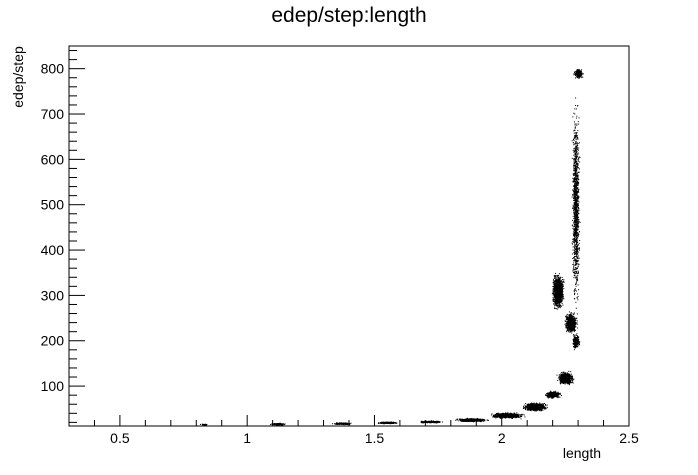 Image resolution: width=698 pixels, height=475 pixels. I want to click on y-axis-label: edep/step, so click(18, 77).